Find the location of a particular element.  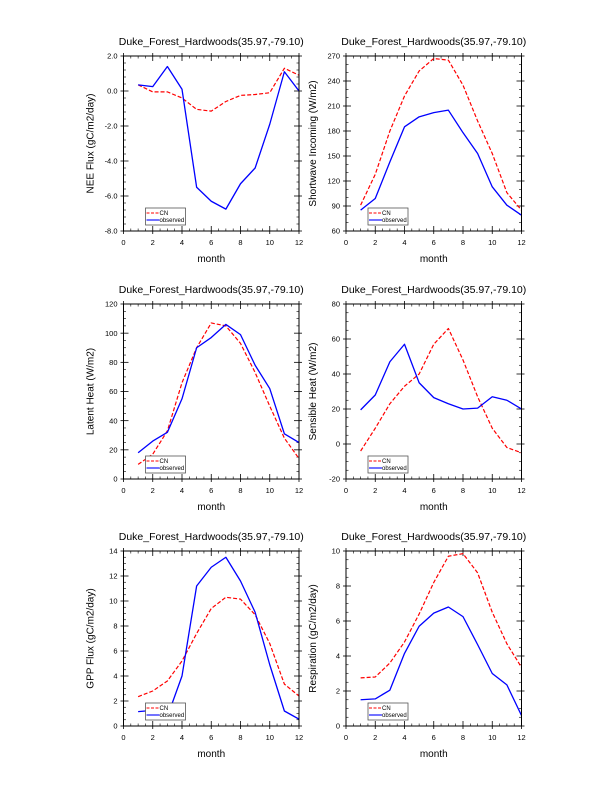

y-axis-label: NEE Flux (gC/m2/day) is located at coordinates (91, 143).